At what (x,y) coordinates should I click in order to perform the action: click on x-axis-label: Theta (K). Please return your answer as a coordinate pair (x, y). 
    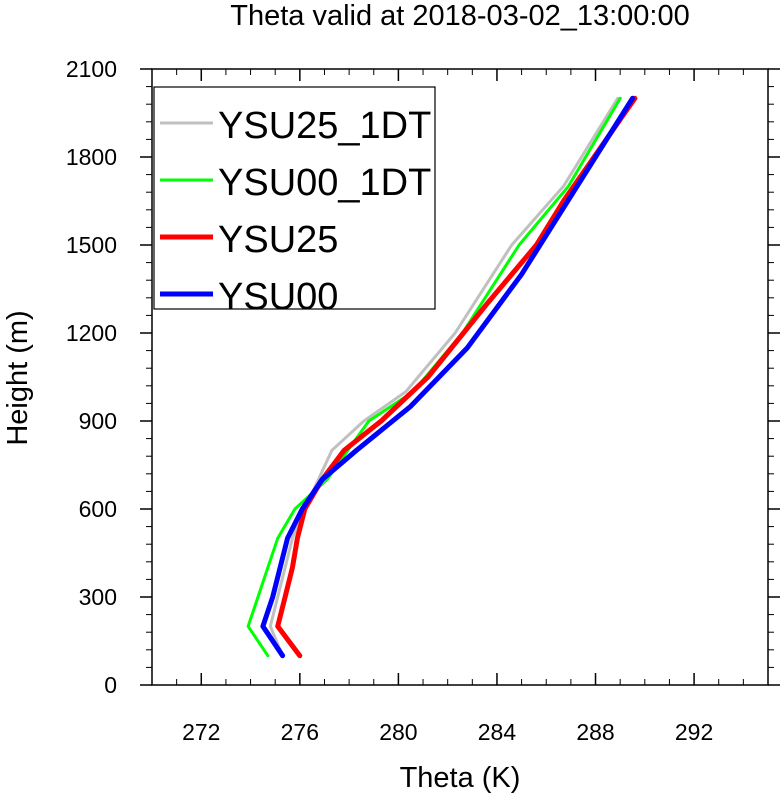
    Looking at the image, I should click on (460, 778).